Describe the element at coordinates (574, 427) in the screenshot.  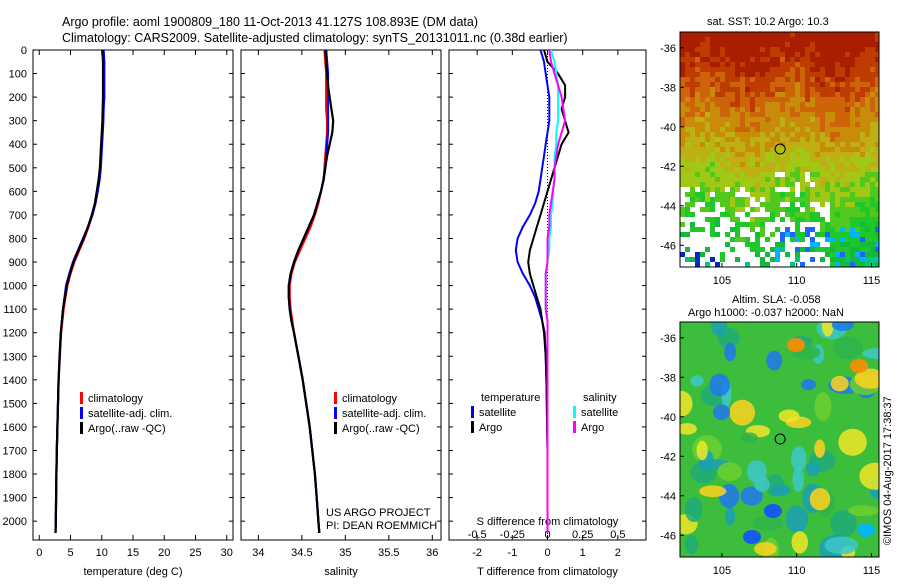
I see `legend-swatch` at that location.